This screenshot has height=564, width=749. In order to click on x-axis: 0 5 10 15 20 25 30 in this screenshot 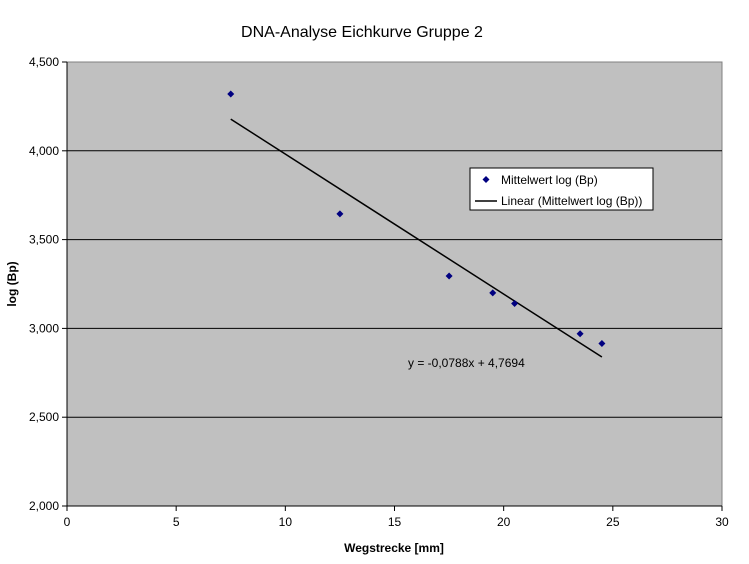, I will do `click(396, 517)`.